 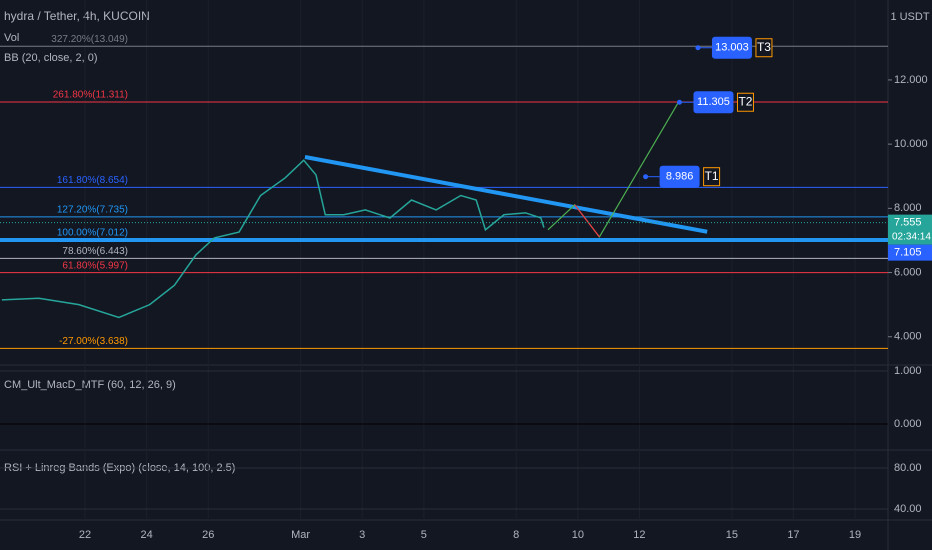 I want to click on fib-label: 261.80%(11.311), so click(x=90, y=95).